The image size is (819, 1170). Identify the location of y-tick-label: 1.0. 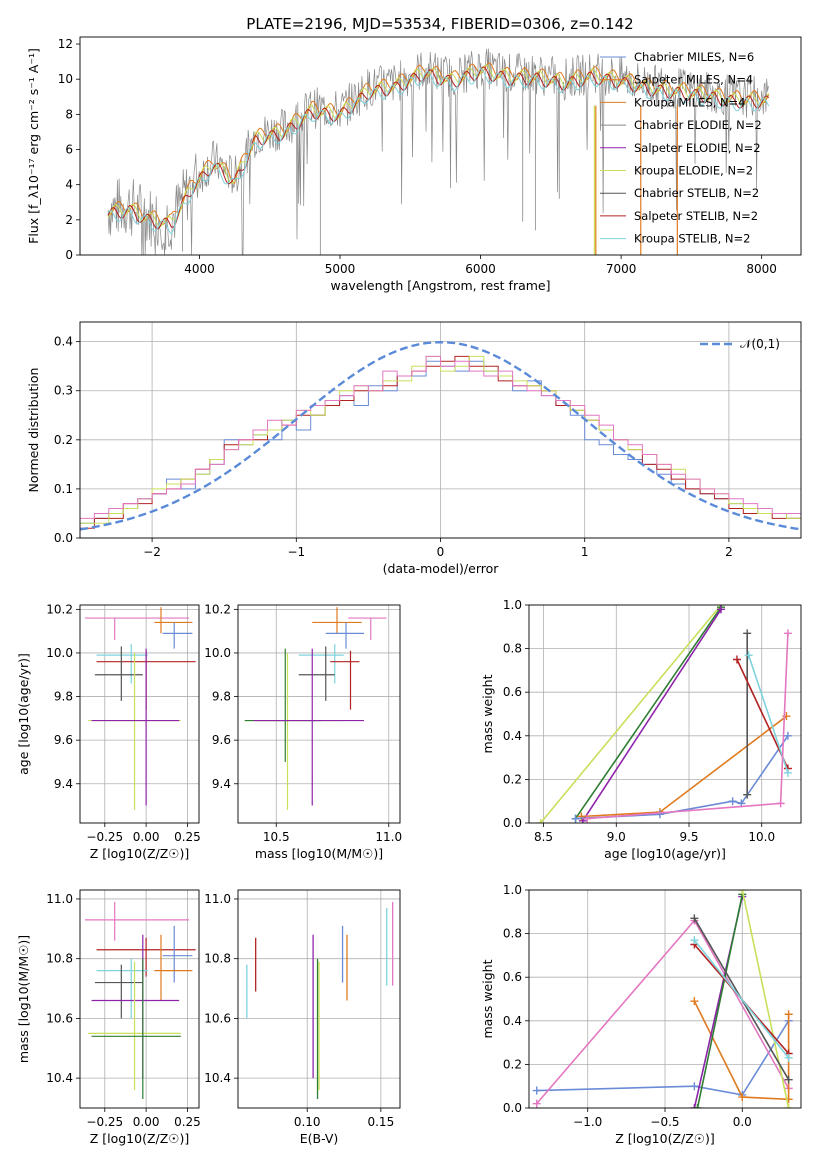
(512, 890).